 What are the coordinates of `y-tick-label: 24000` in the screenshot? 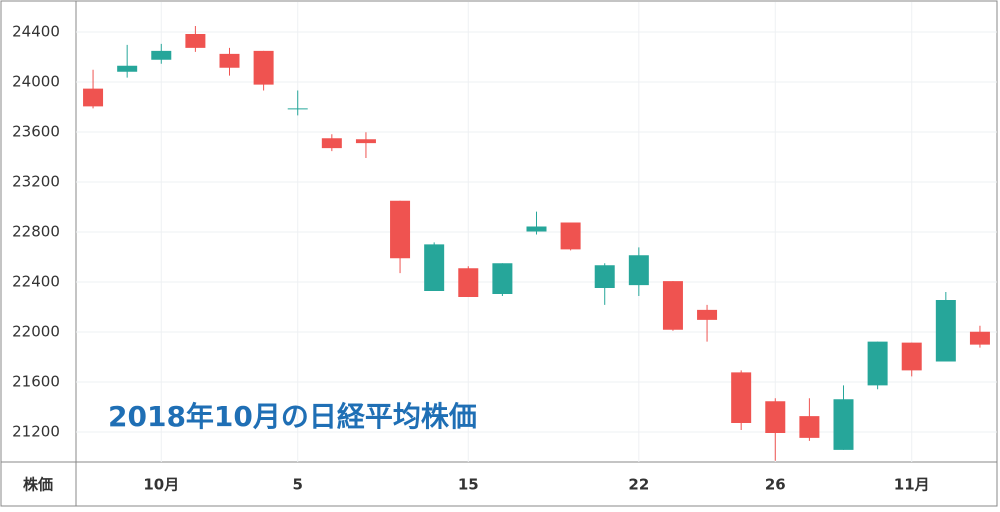 It's located at (36, 82).